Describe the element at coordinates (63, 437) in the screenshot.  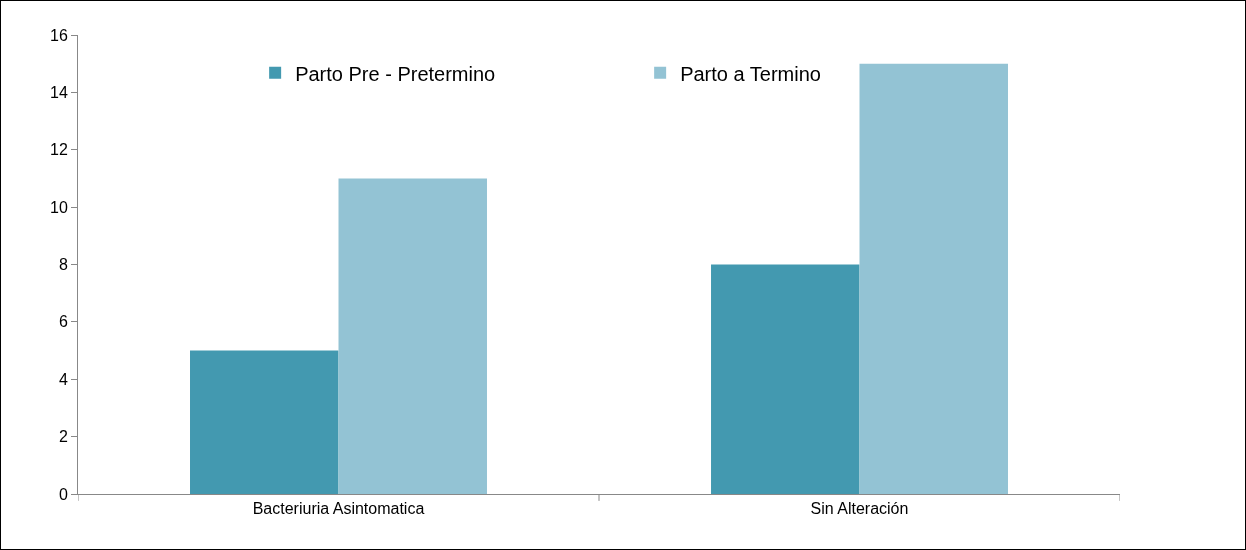
I see `y-tick-label: 2` at that location.